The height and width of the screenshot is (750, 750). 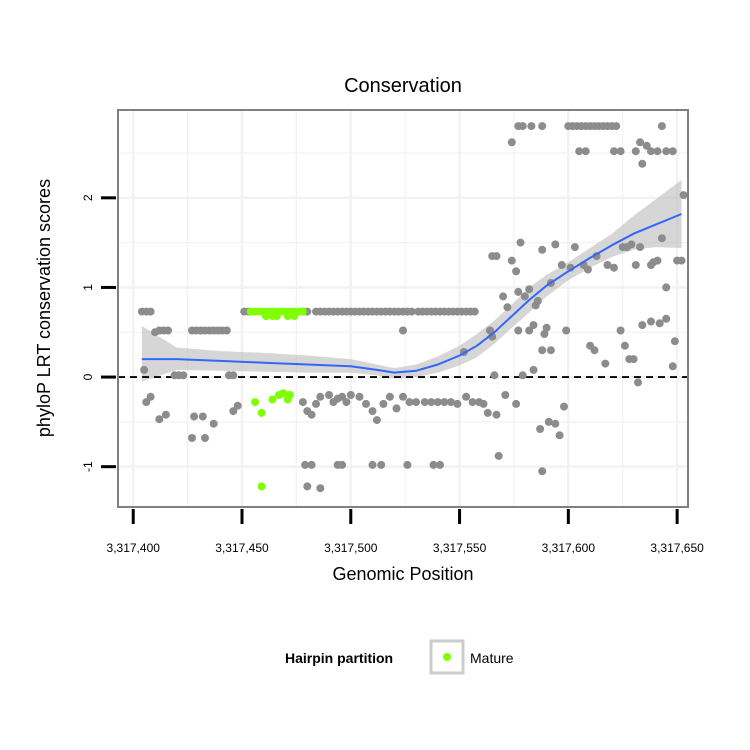 I want to click on legend: Hairpin partition Mature, so click(x=399, y=657).